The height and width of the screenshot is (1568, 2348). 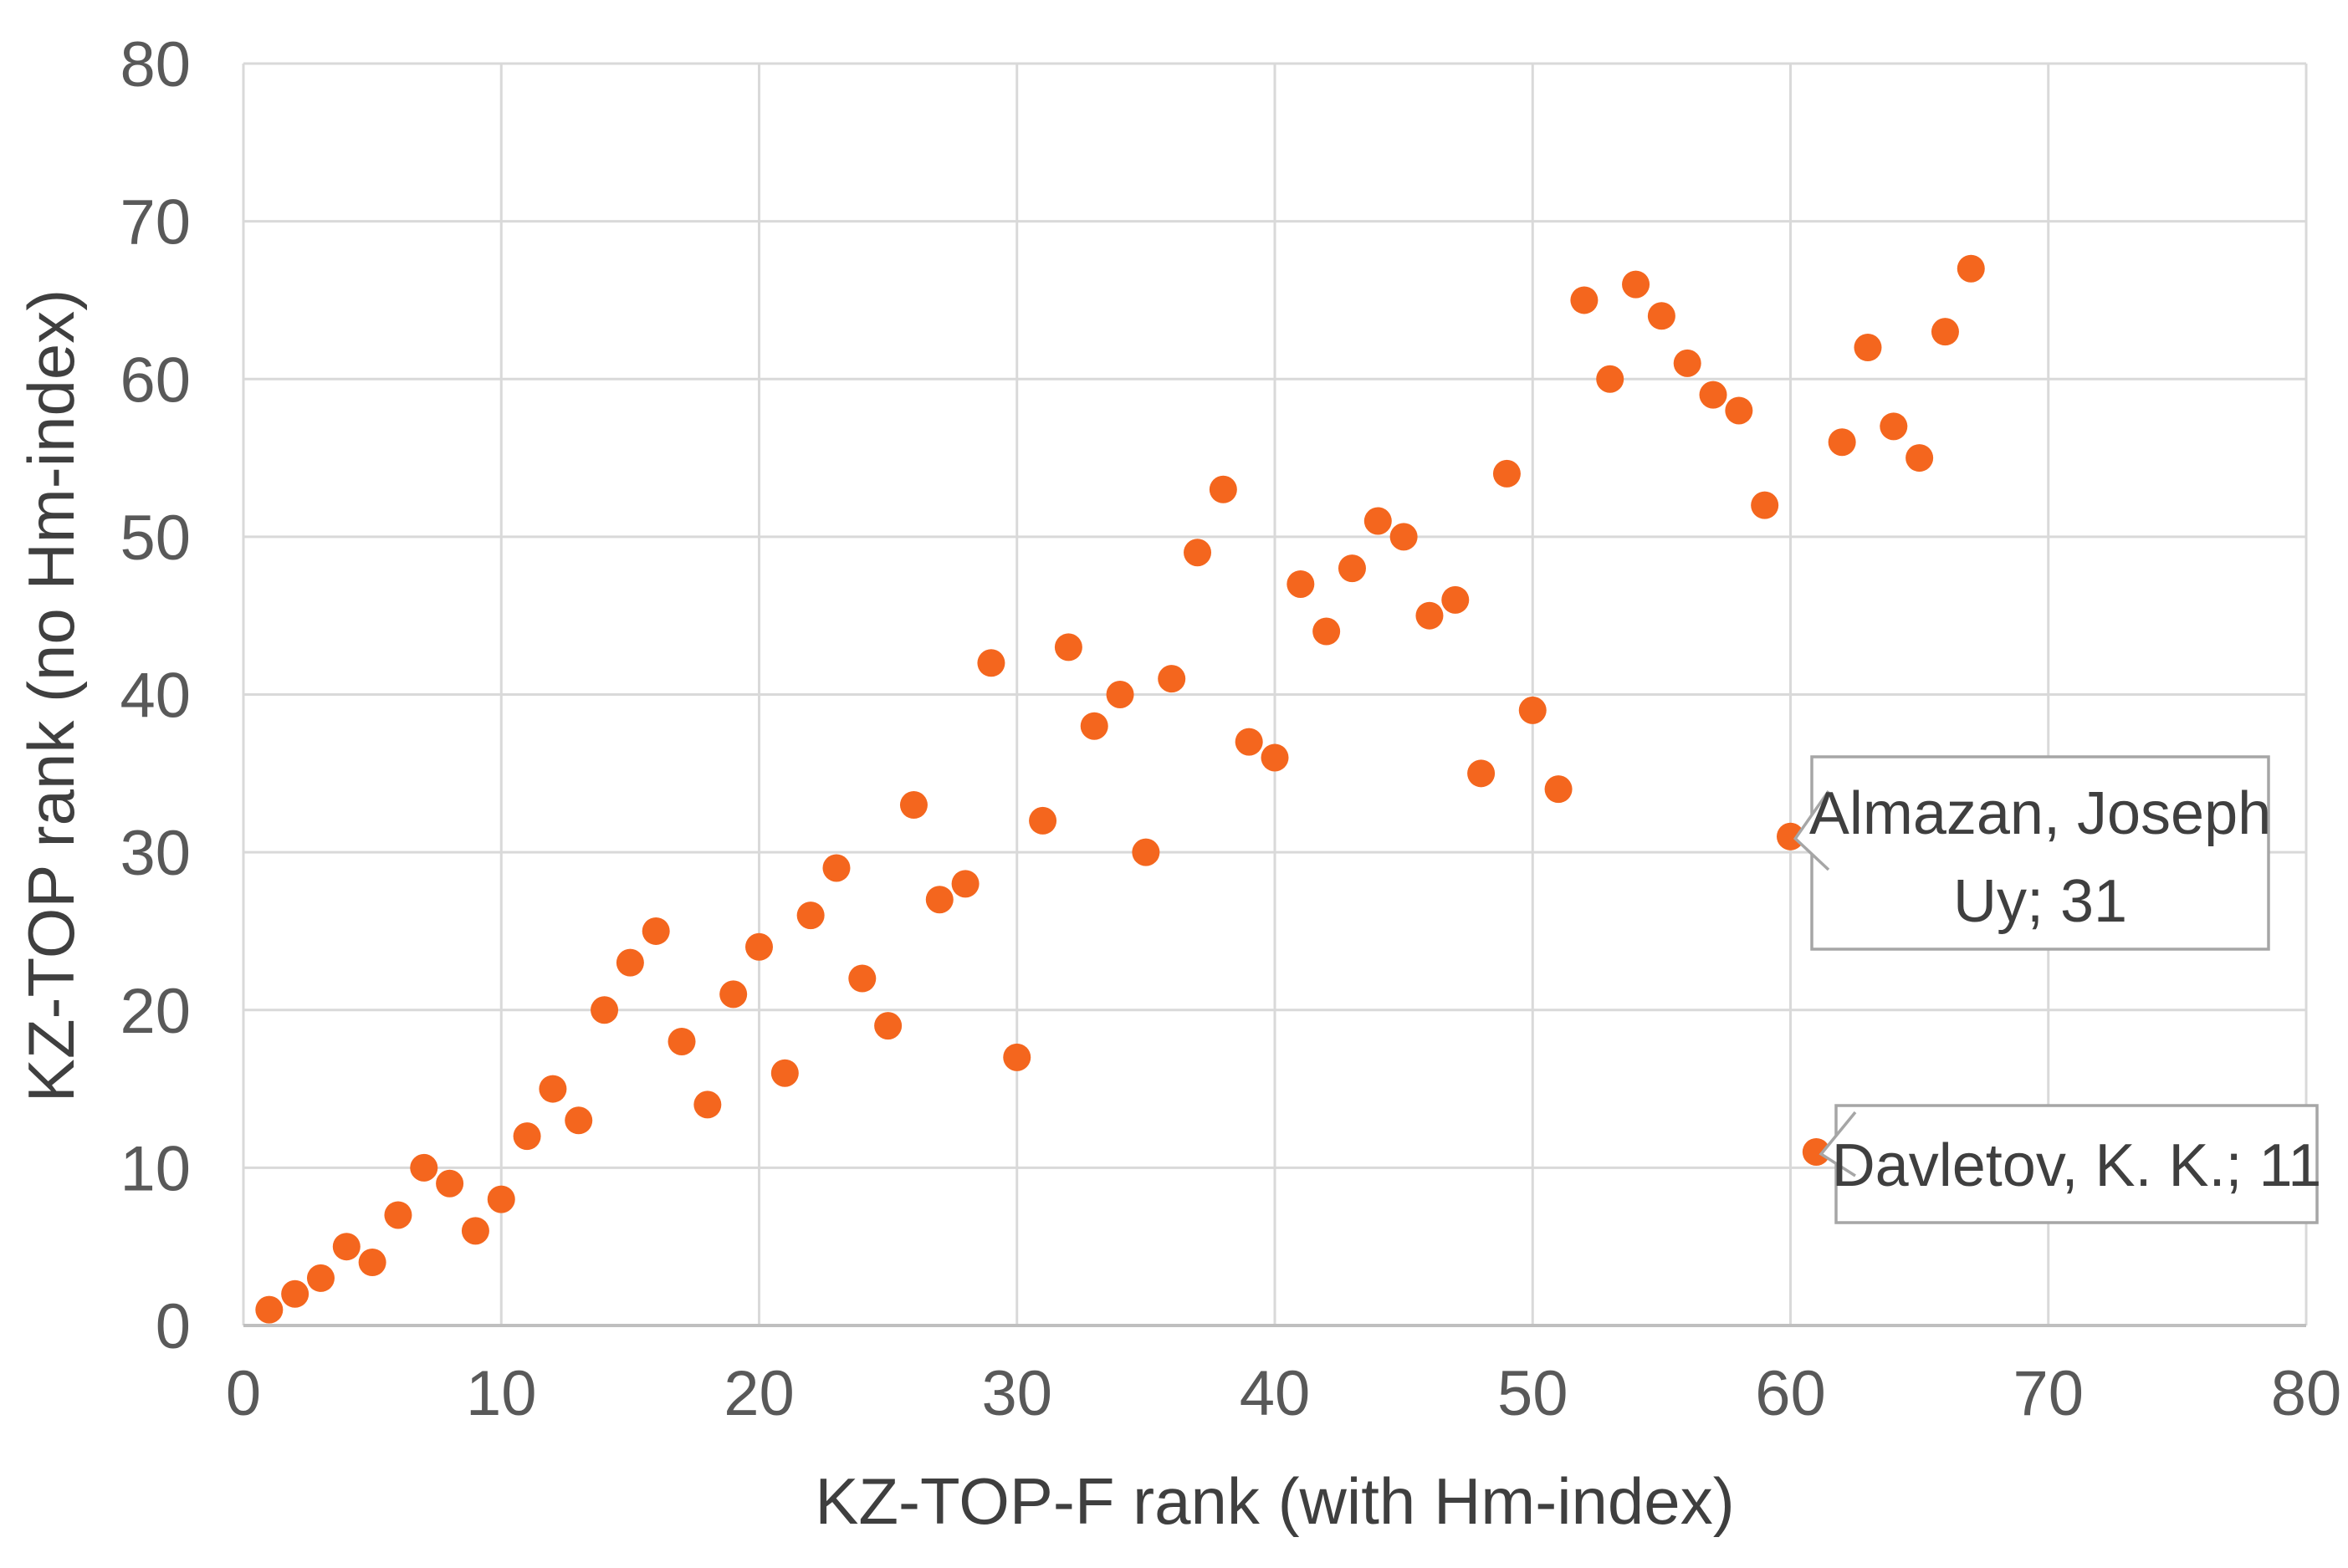 I want to click on y-tick-label-10: 10, so click(x=155, y=1168).